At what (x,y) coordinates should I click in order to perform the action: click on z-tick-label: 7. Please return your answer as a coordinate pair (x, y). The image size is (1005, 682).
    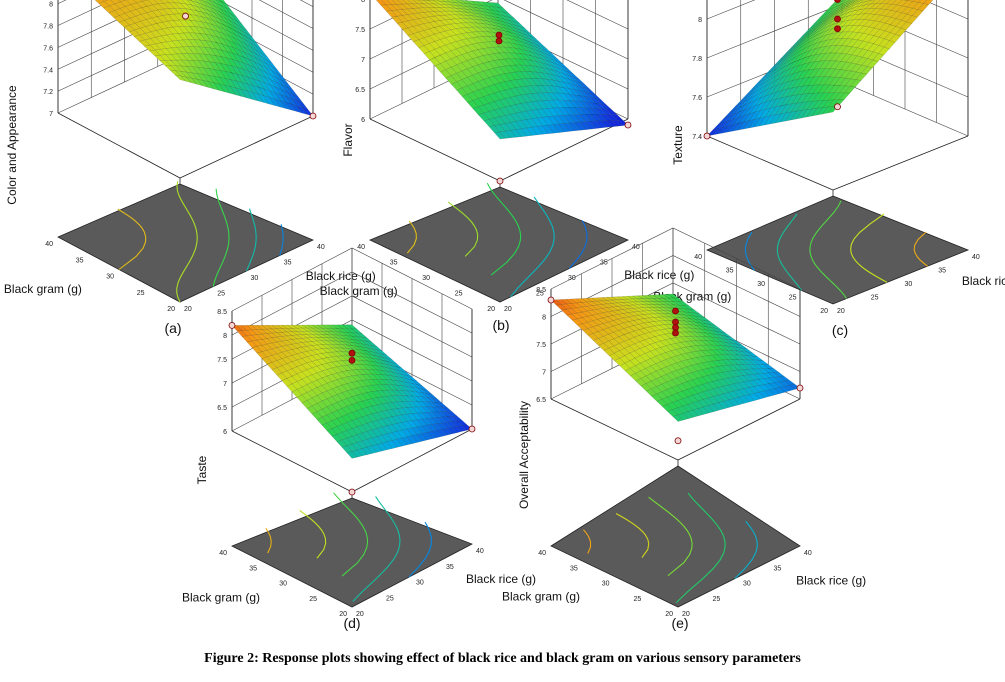
    Looking at the image, I should click on (51, 114).